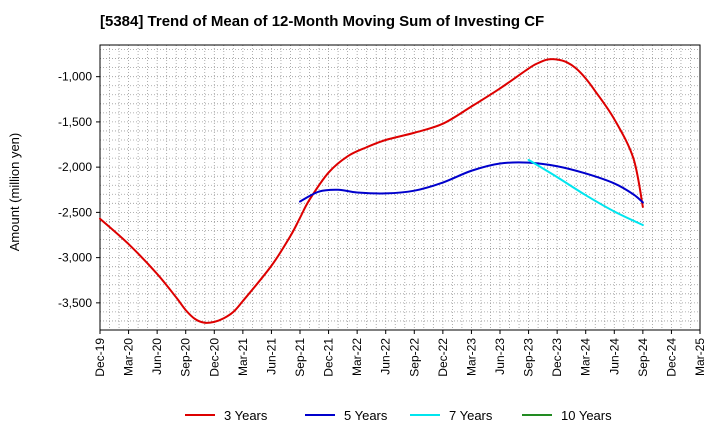 Image resolution: width=720 pixels, height=440 pixels. I want to click on legend-label-5-years: 5 Years, so click(366, 415).